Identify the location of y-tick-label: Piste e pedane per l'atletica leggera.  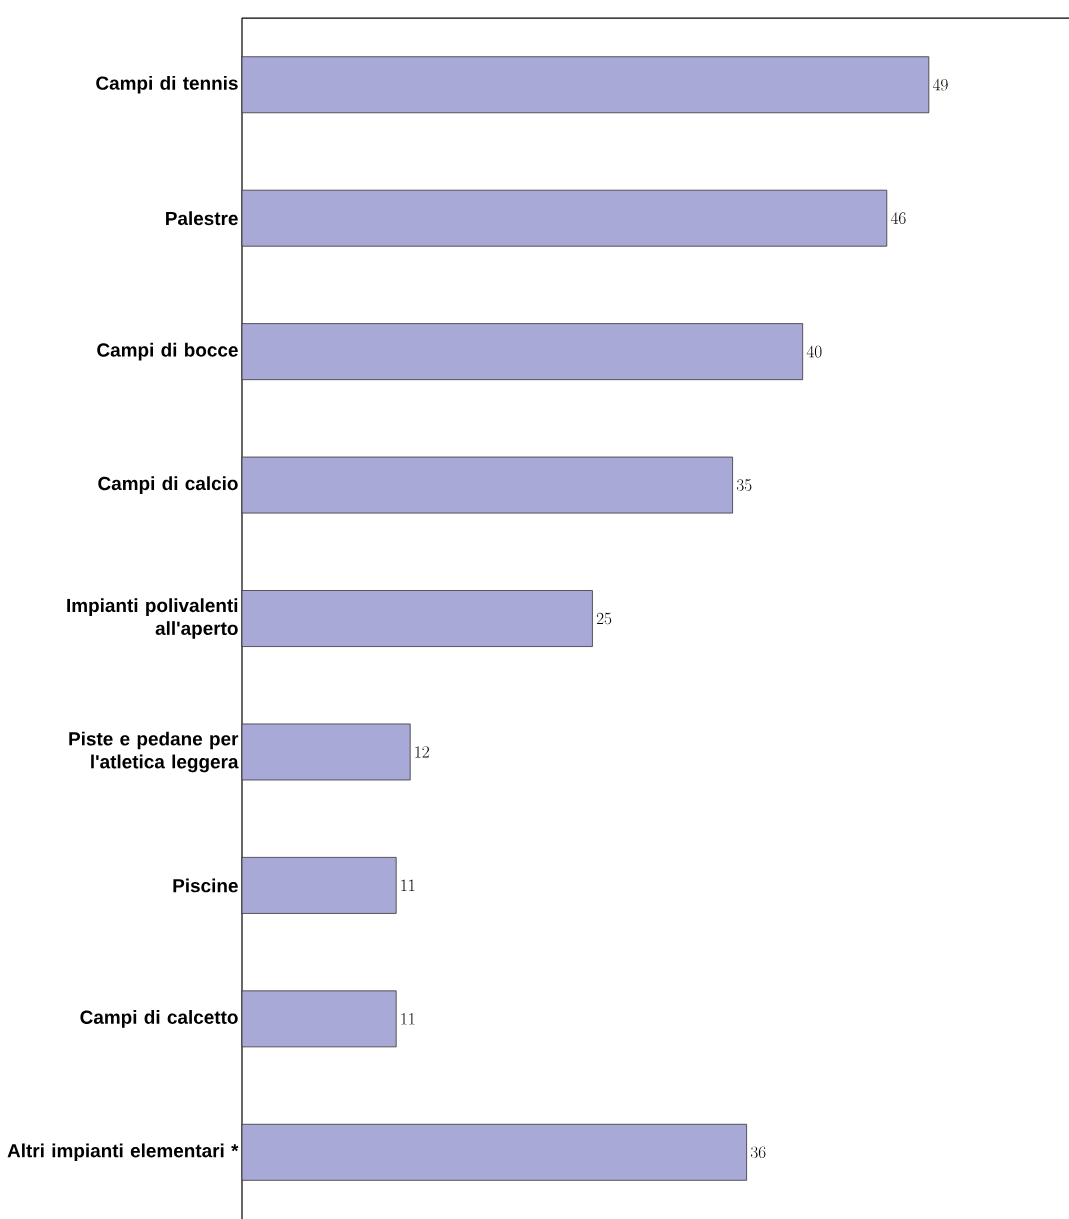
(154, 752).